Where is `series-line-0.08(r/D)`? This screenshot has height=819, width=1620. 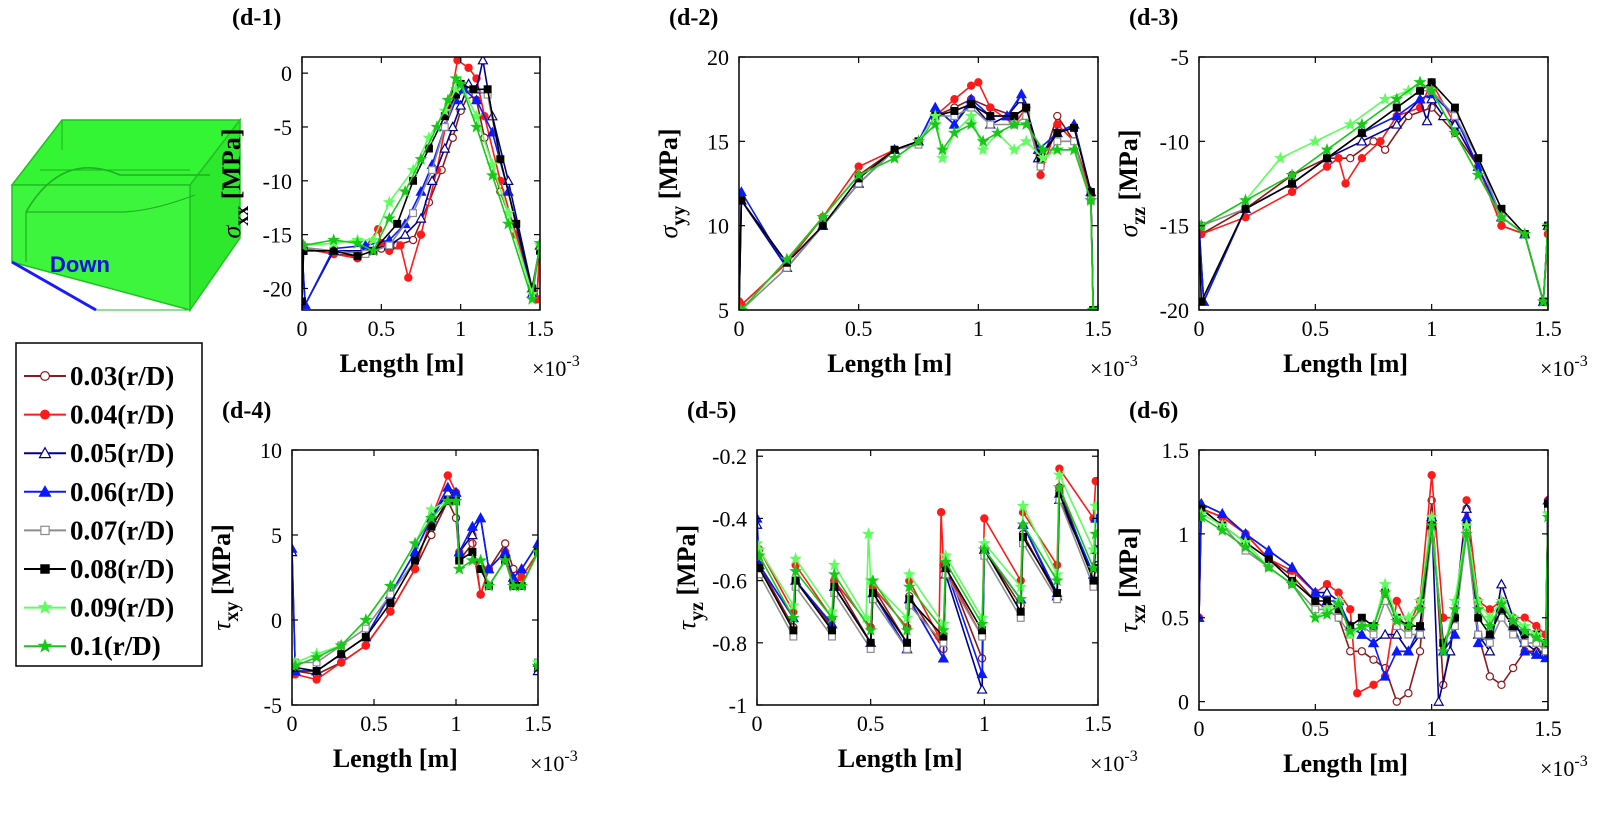
series-line-0.08(r/D) is located at coordinates (415, 586).